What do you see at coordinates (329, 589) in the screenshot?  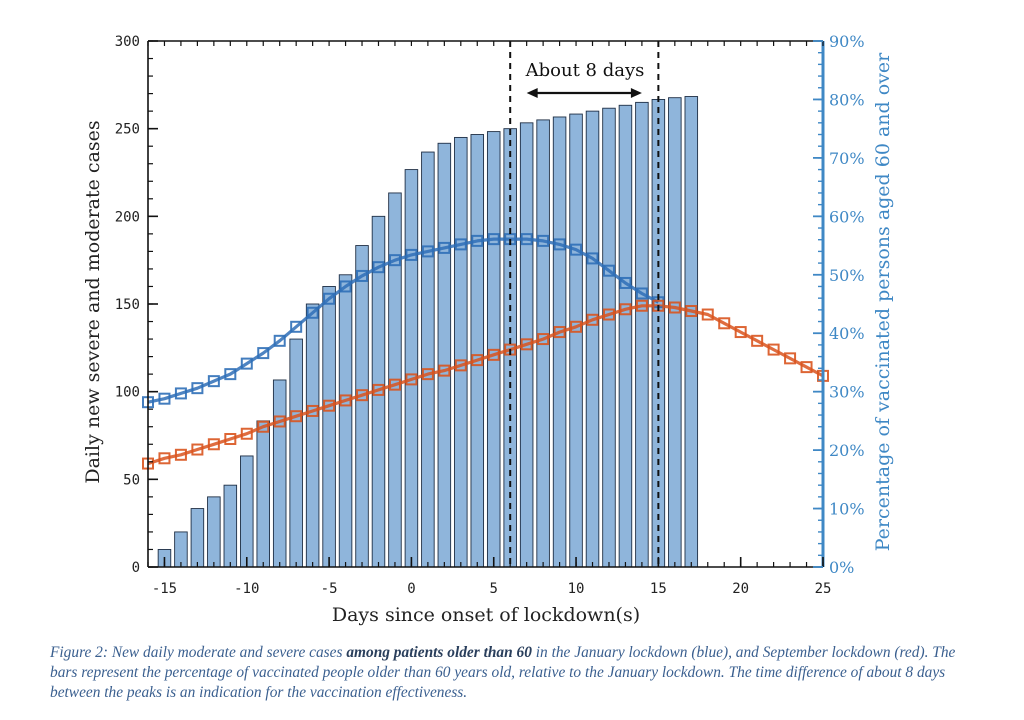 I see `x-tick-label: -5` at bounding box center [329, 589].